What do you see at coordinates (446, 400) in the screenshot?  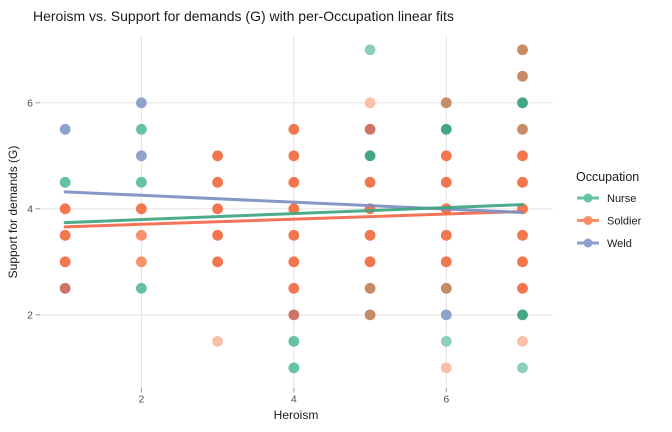 I see `x-tick-label: 6` at bounding box center [446, 400].